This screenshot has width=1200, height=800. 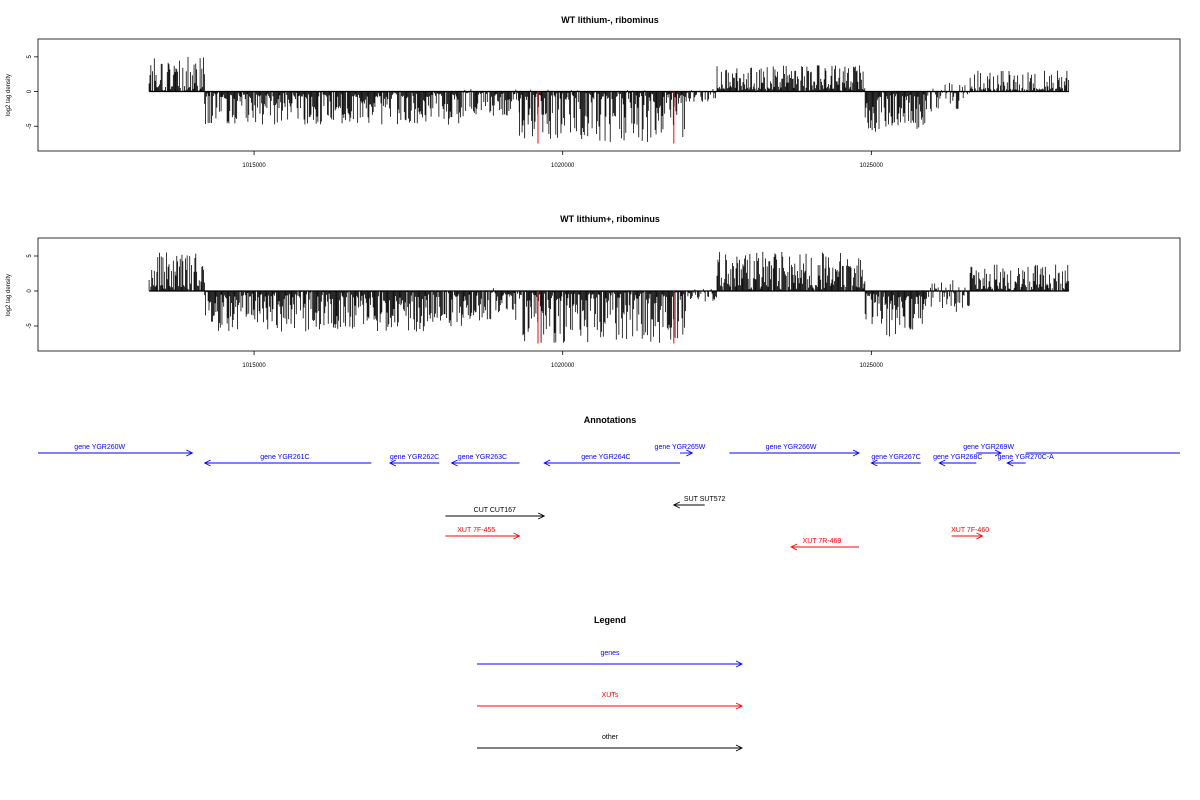 I want to click on gene-annotation: gene YGR260W, so click(x=116, y=450).